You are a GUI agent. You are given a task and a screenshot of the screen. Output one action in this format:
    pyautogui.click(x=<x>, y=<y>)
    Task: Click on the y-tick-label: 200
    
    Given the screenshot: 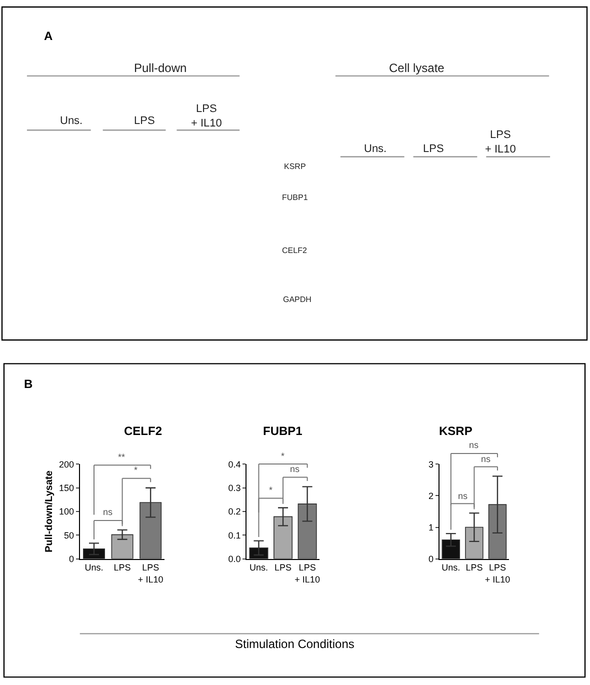 What is the action you would take?
    pyautogui.click(x=66, y=464)
    